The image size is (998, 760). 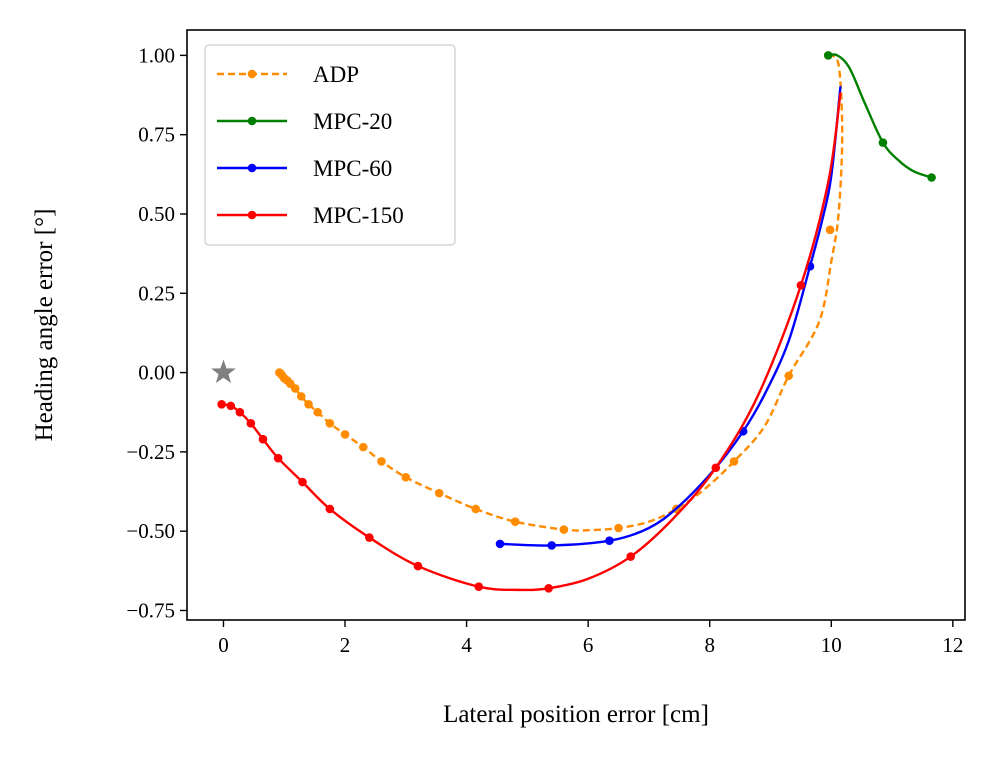 I want to click on x-tick-label: 0, so click(x=223, y=645).